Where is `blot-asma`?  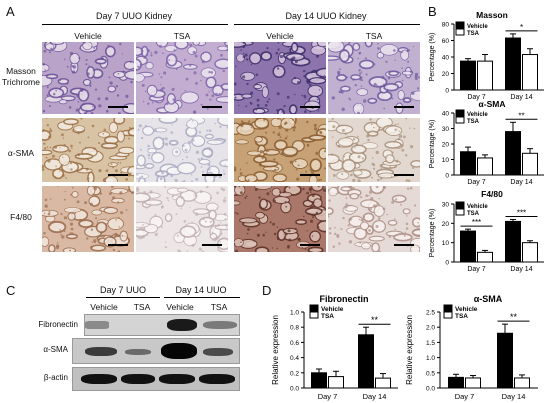
blot-asma is located at coordinates (156, 351).